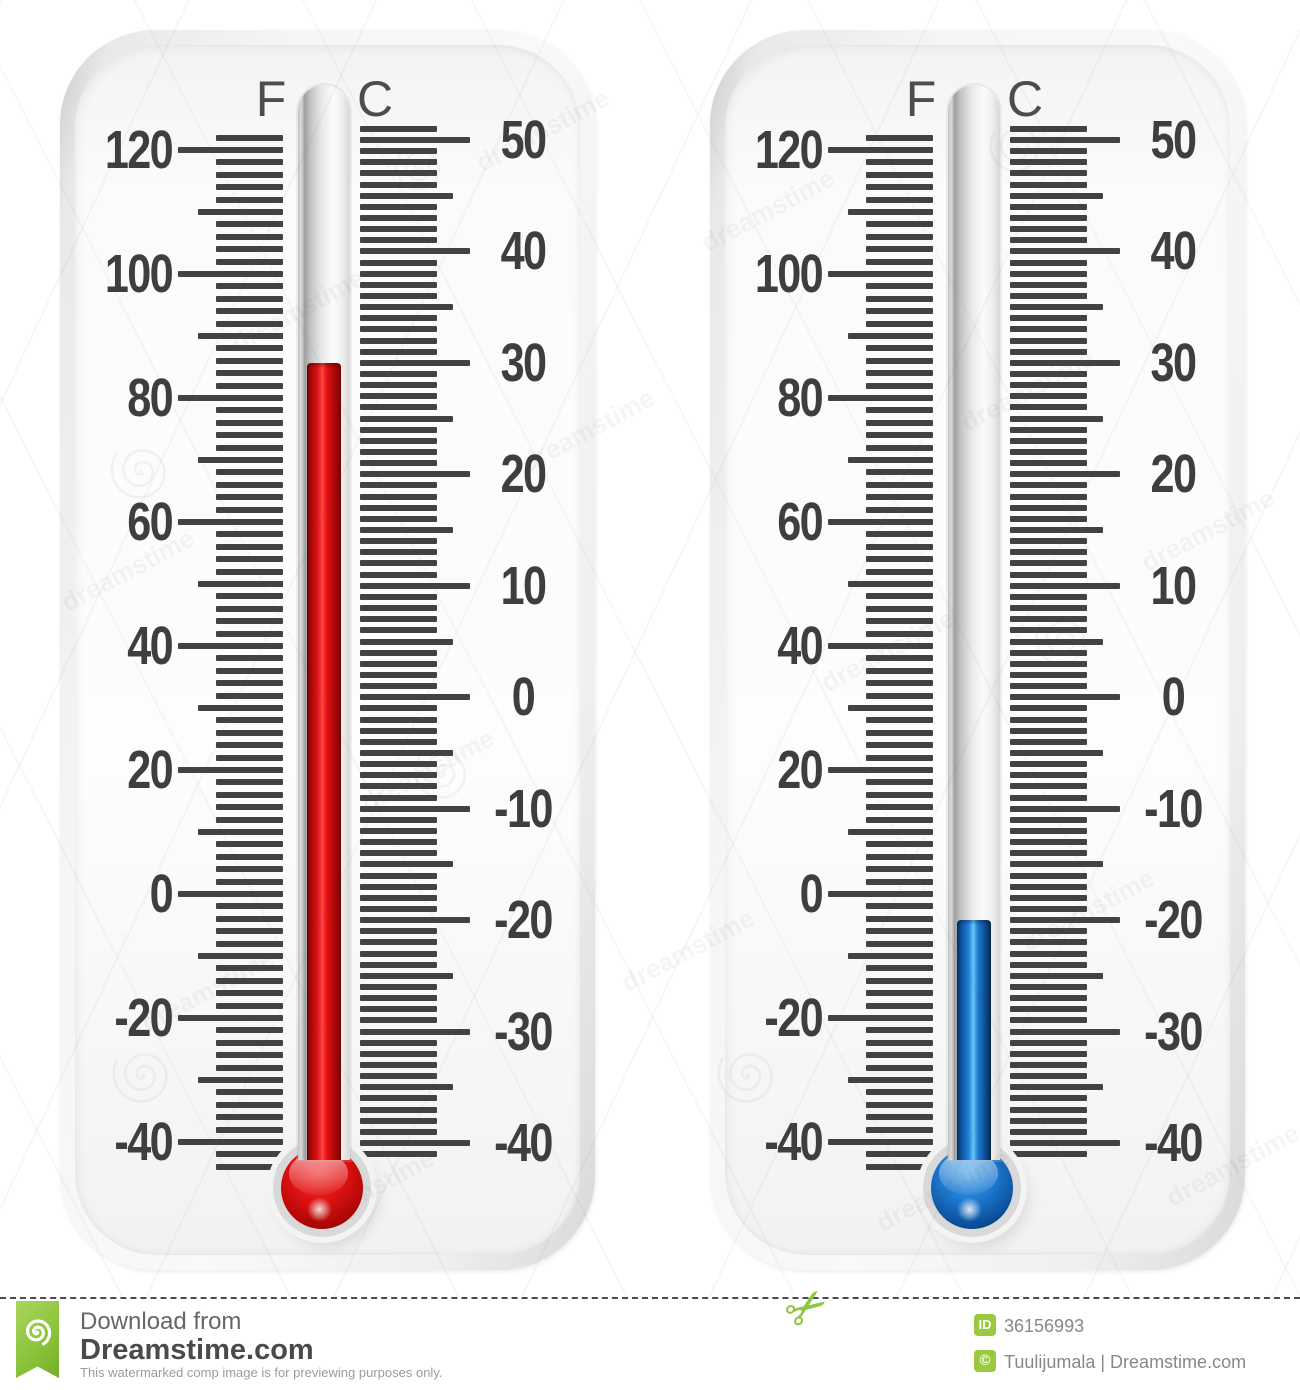  Describe the element at coordinates (197, 1350) in the screenshot. I see `dreamstime-site-label: Dreamstime.com` at that location.